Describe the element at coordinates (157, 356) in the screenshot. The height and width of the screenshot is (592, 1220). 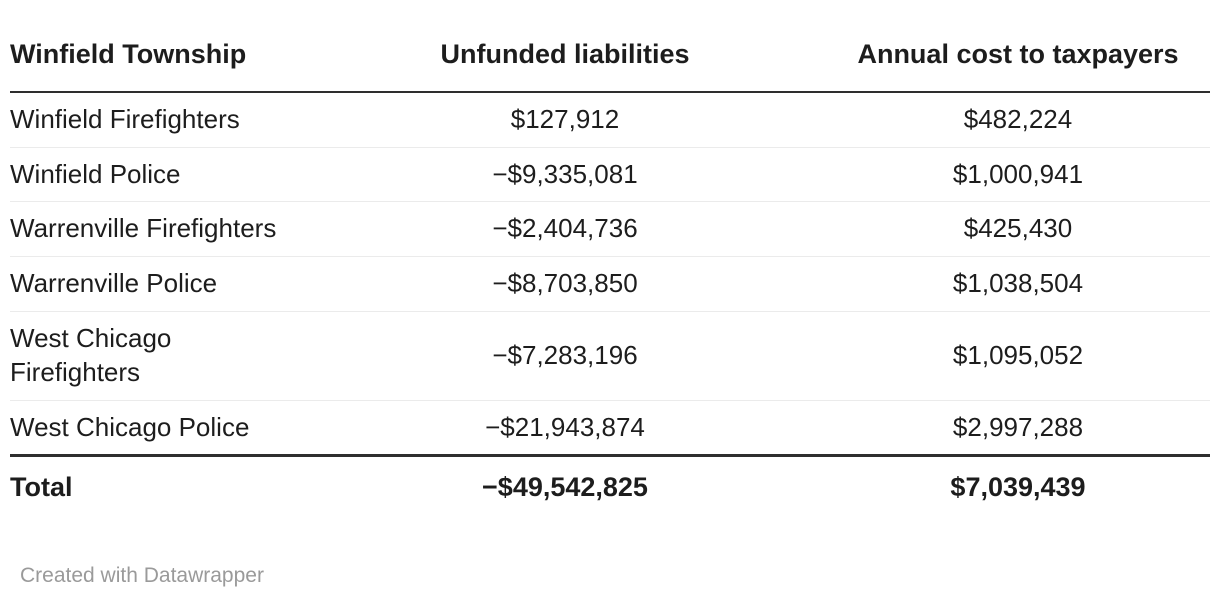
I see `row-label: West Chicago Firefighters` at that location.